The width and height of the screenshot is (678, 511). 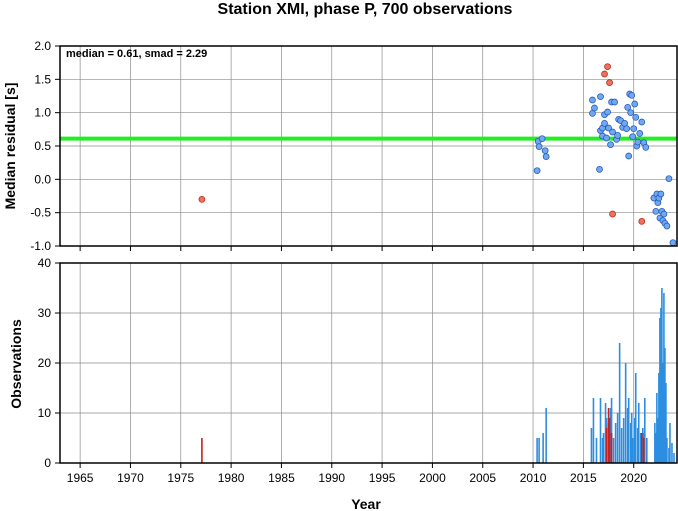 What do you see at coordinates (10, 146) in the screenshot?
I see `residual-y-axis-label: Median residual [s]` at bounding box center [10, 146].